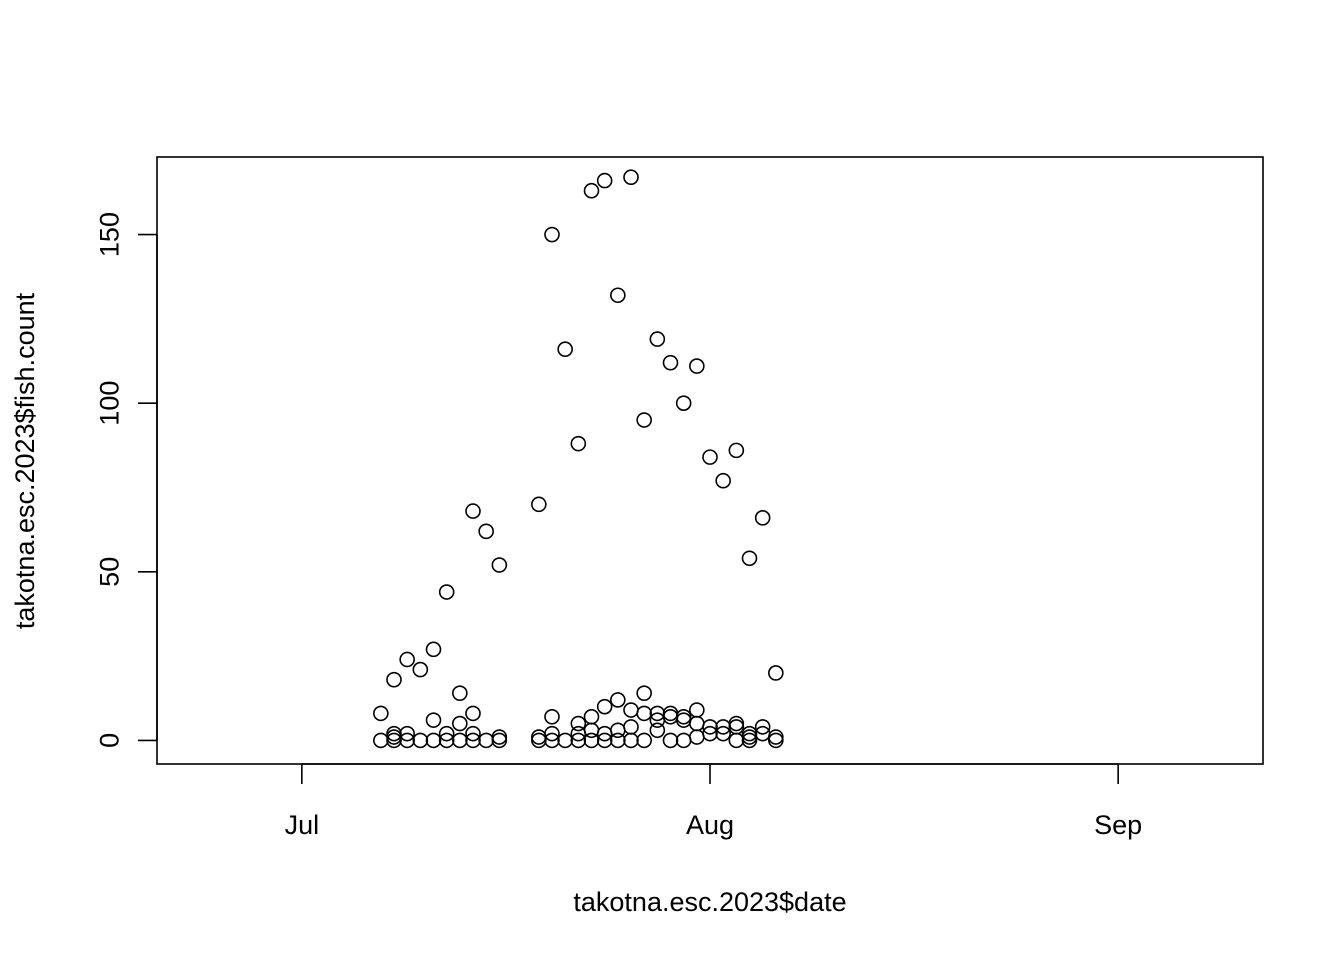 The height and width of the screenshot is (960, 1344). What do you see at coordinates (109, 403) in the screenshot?
I see `y-tick-label: 100` at bounding box center [109, 403].